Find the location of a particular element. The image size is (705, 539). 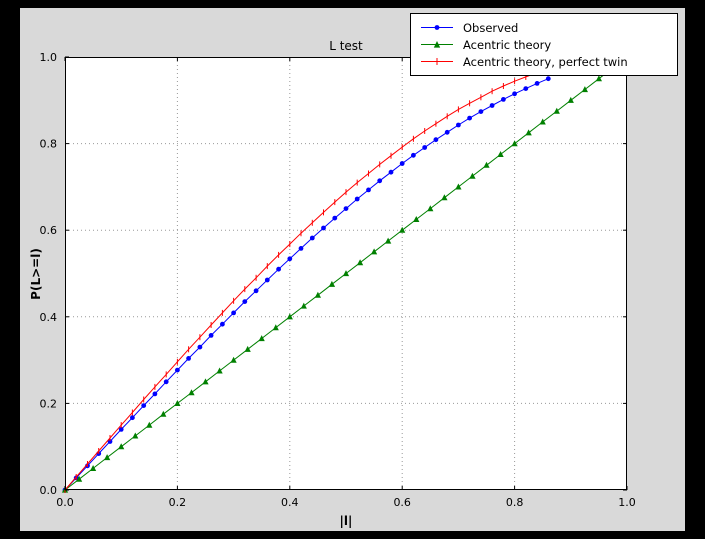

x-axis-label: |l| is located at coordinates (346, 521).